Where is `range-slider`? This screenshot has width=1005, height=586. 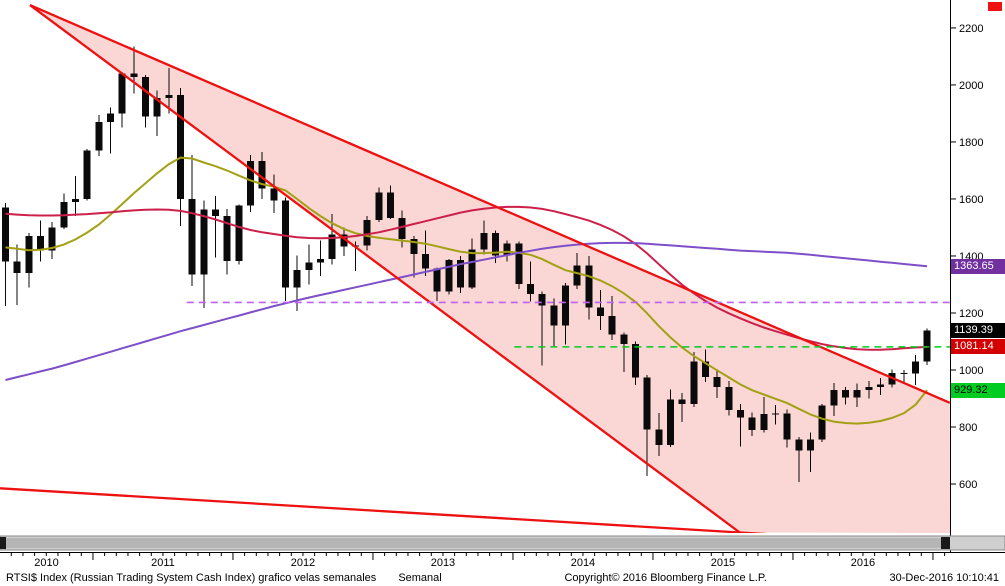
range-slider is located at coordinates (502, 543).